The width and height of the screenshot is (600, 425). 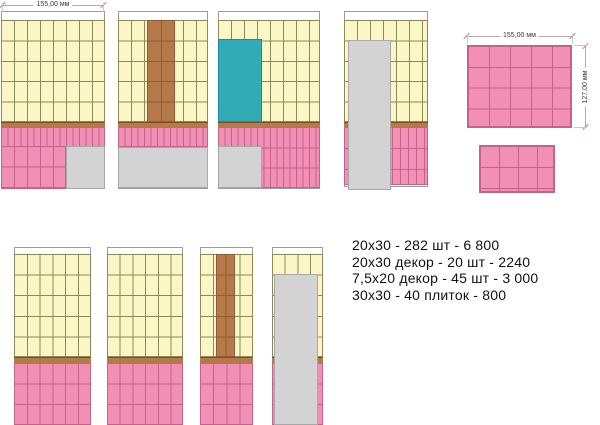 What do you see at coordinates (441, 261) in the screenshot?
I see `legend-line-20x30-decor: 20х30 декор - 20 шт - 2240` at bounding box center [441, 261].